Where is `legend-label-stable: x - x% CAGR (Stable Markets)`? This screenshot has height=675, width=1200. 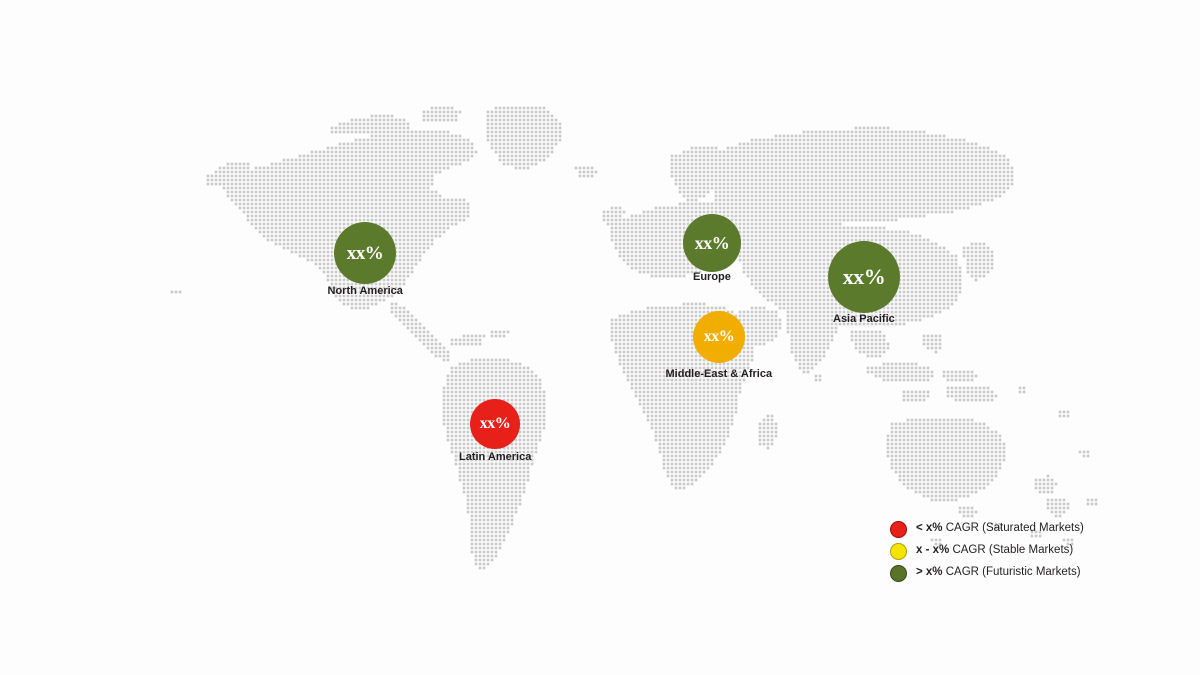 legend-label-stable: x - x% CAGR (Stable Markets) is located at coordinates (994, 551).